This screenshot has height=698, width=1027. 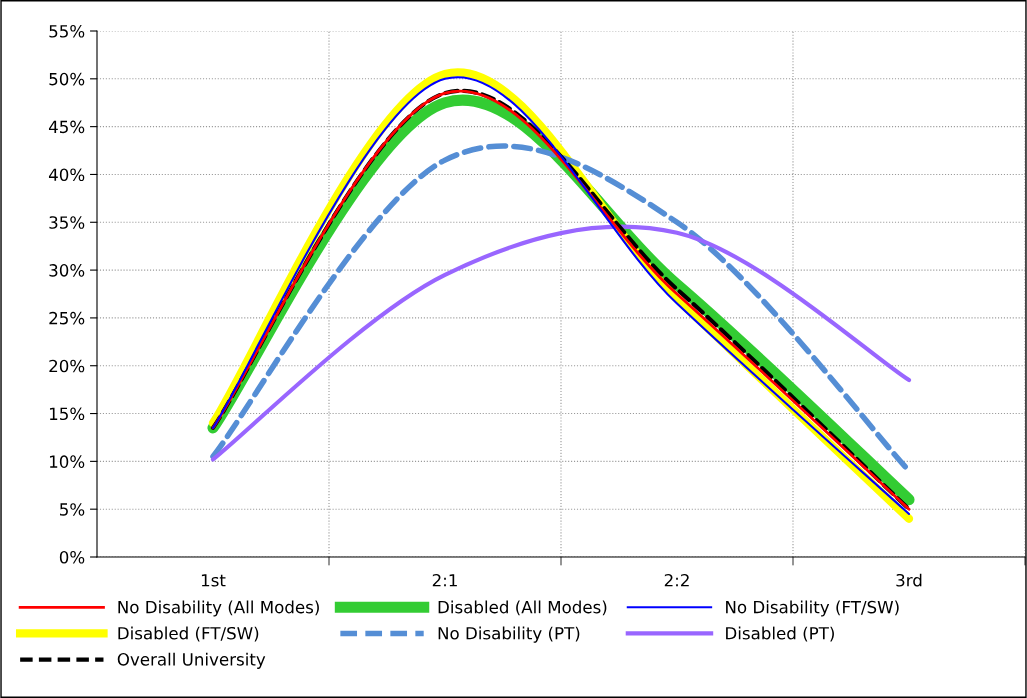 What do you see at coordinates (812, 608) in the screenshot?
I see `legend-label: No Disability (FT/SW)` at bounding box center [812, 608].